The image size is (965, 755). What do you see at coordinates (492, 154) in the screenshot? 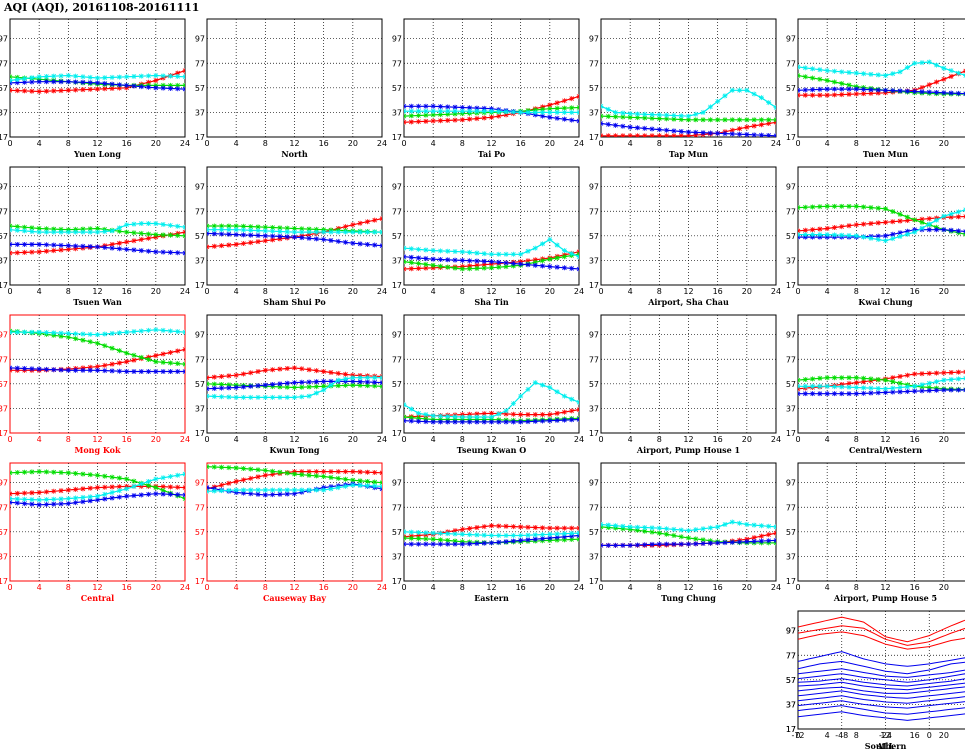
I see `panel-title: Tai Po` at bounding box center [492, 154].